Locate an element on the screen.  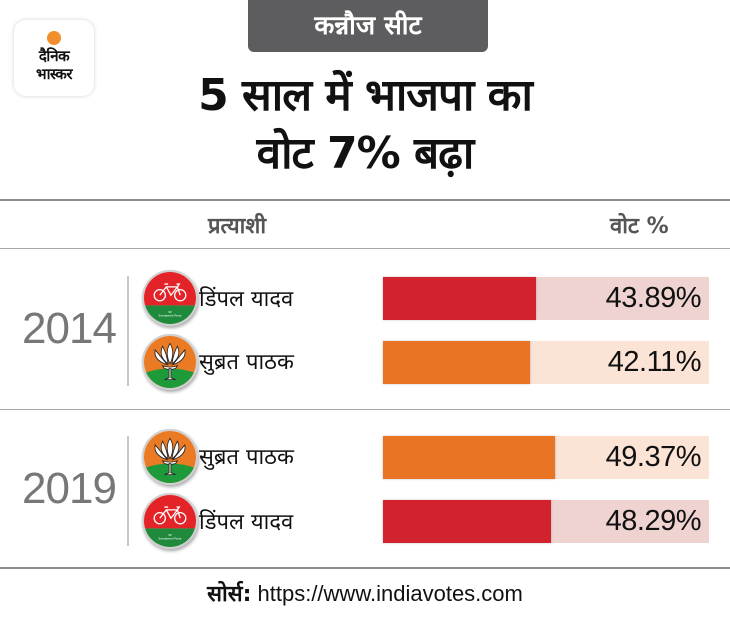
column-header-candidate: प्रत्याशी is located at coordinates (237, 226).